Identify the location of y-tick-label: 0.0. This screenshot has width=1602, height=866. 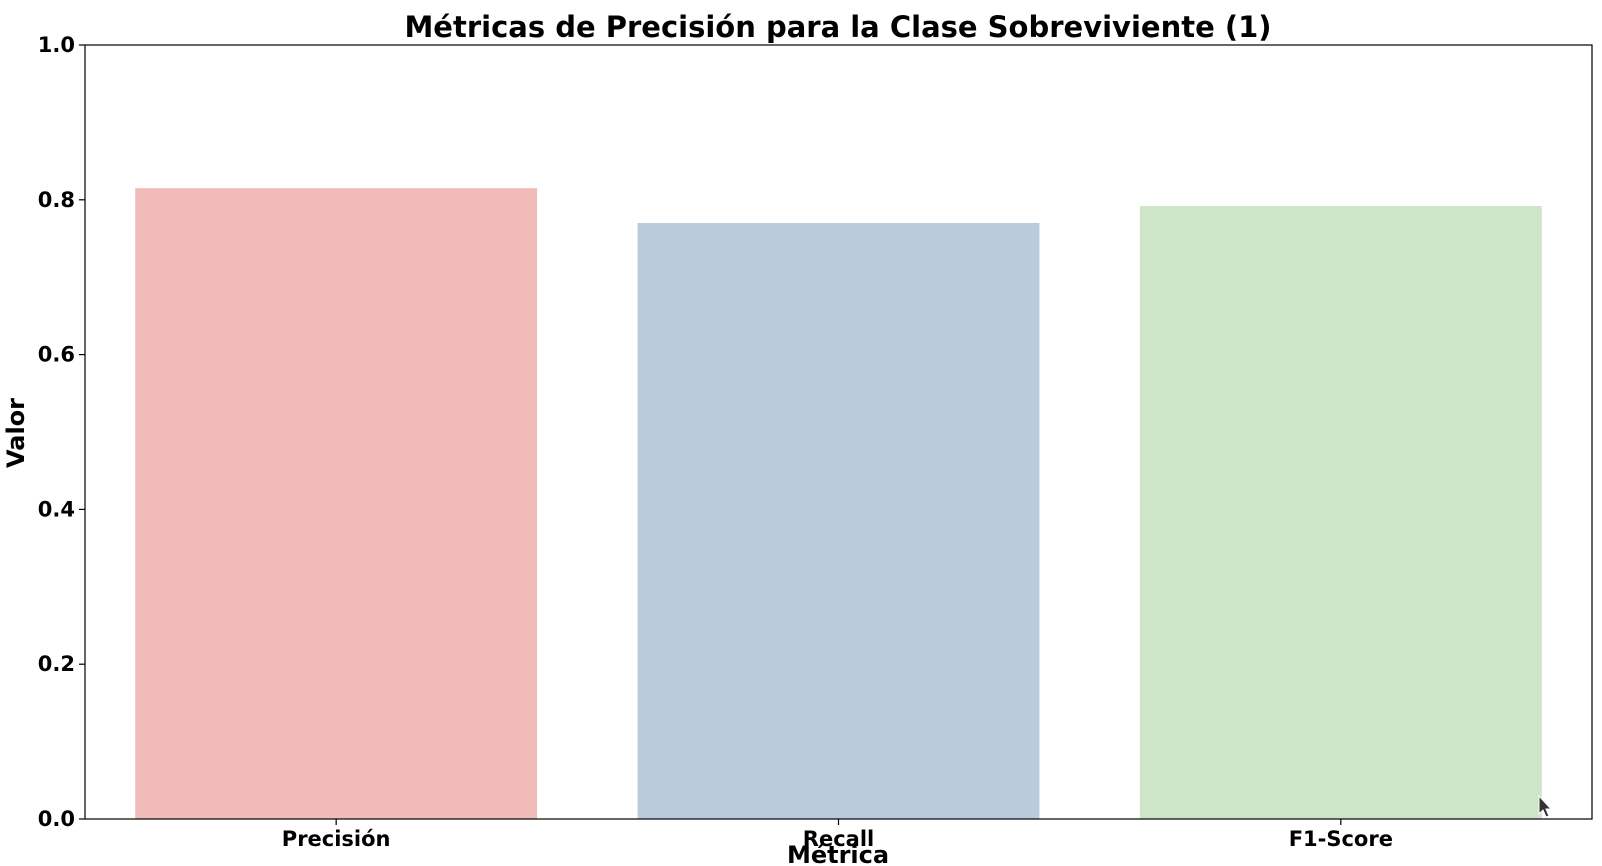
(56, 819).